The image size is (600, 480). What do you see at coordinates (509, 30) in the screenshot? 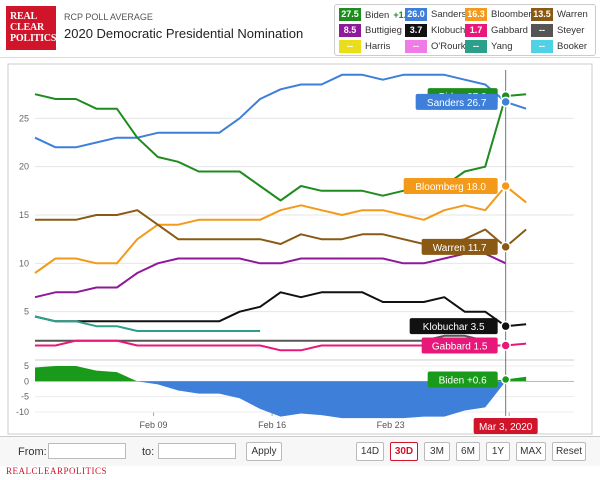
I see `legend-name: Gabbard` at bounding box center [509, 30].